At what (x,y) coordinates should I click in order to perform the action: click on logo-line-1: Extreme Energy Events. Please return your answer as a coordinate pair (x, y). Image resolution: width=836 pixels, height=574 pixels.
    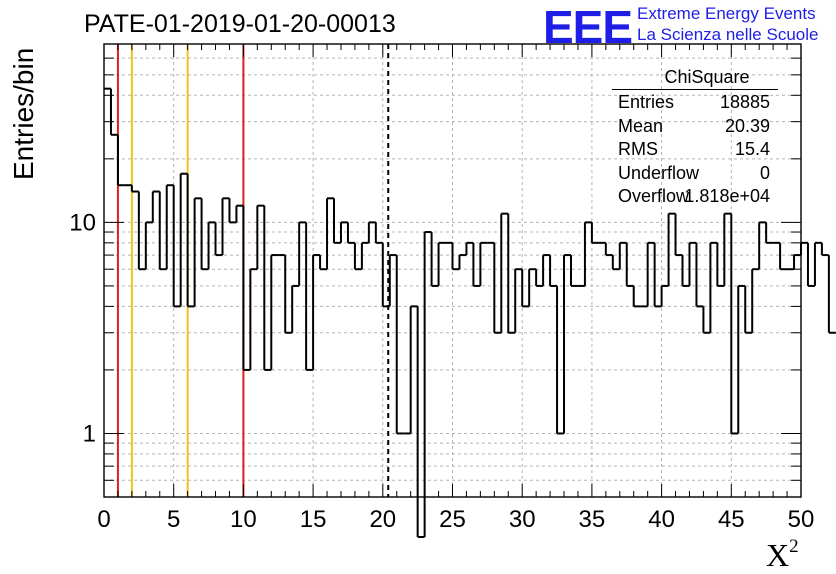
    Looking at the image, I should click on (726, 13).